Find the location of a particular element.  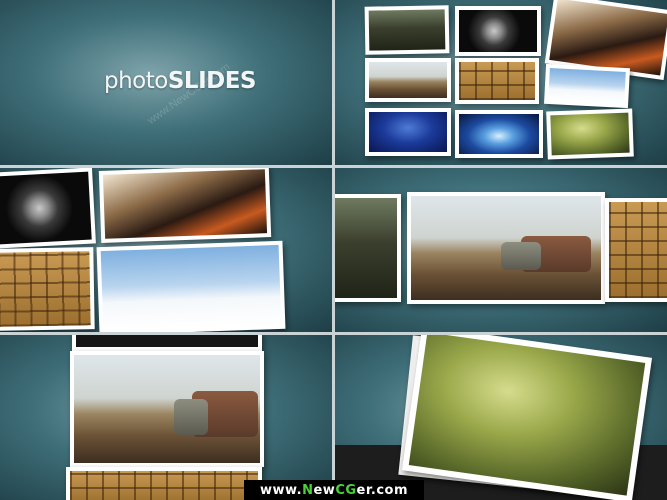

footer-n: N is located at coordinates (308, 490).